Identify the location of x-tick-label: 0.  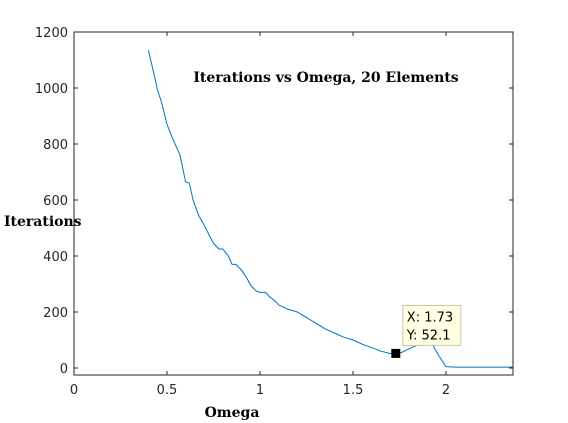
(74, 390).